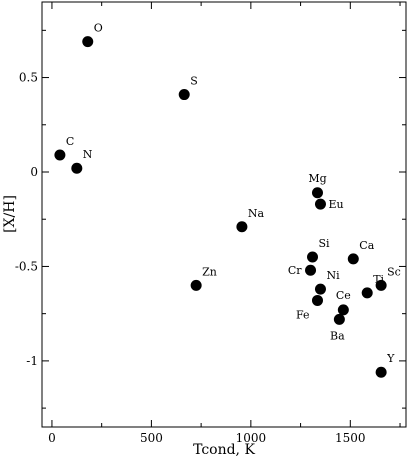 The width and height of the screenshot is (409, 460). Describe the element at coordinates (224, 450) in the screenshot. I see `x-axis-title: Tcond, K` at that location.